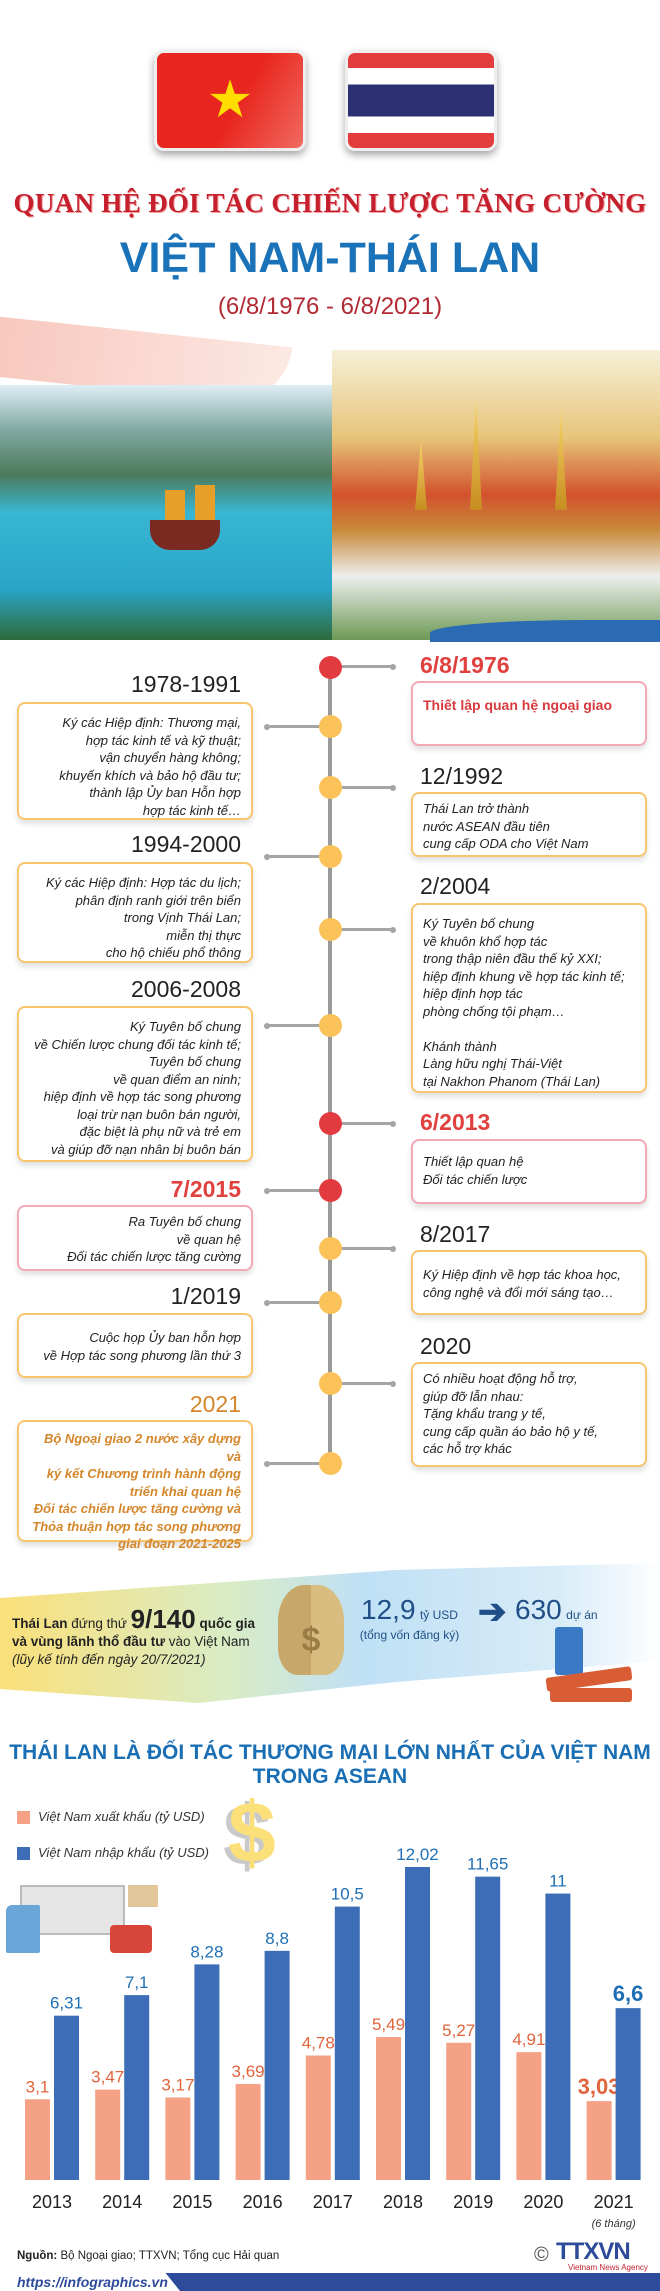 This screenshot has height=2291, width=660. What do you see at coordinates (209, 1641) in the screenshot?
I see `rank-line2: vào Việt Nam` at bounding box center [209, 1641].